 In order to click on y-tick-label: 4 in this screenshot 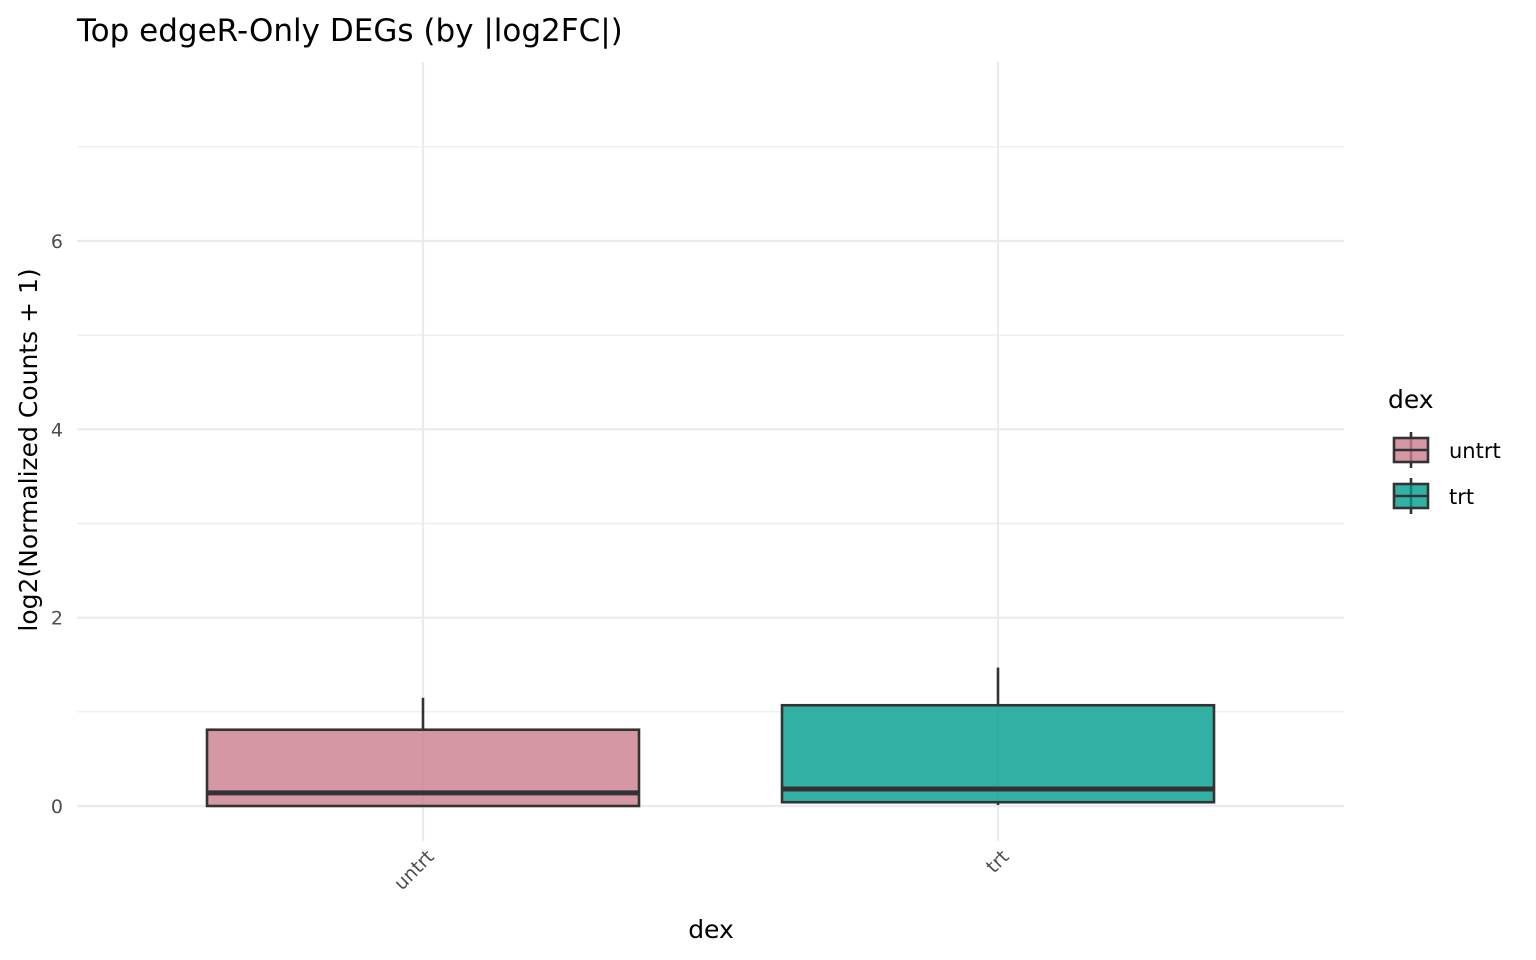, I will do `click(57, 430)`.